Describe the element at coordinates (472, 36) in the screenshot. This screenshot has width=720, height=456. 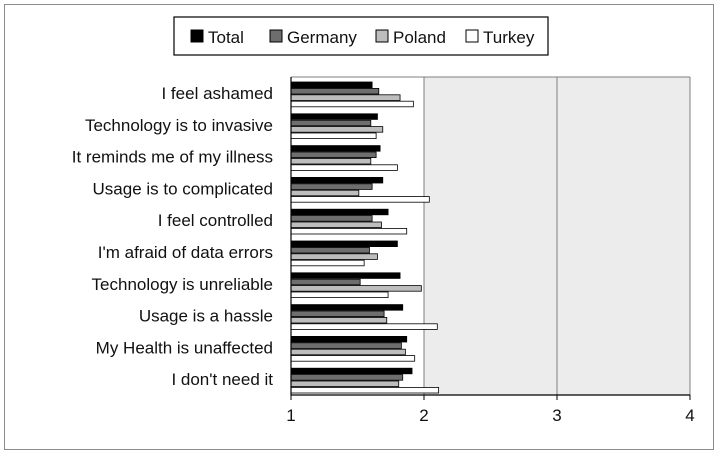
I see `legend-swatch-turkey` at that location.